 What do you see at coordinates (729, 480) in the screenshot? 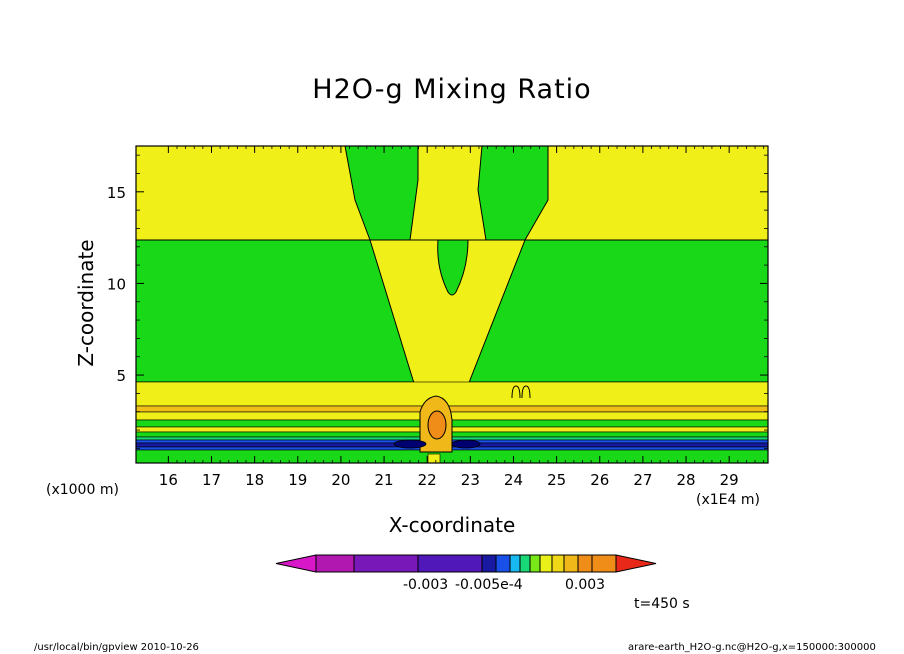
I see `x-tick-label-29: 29` at bounding box center [729, 480].